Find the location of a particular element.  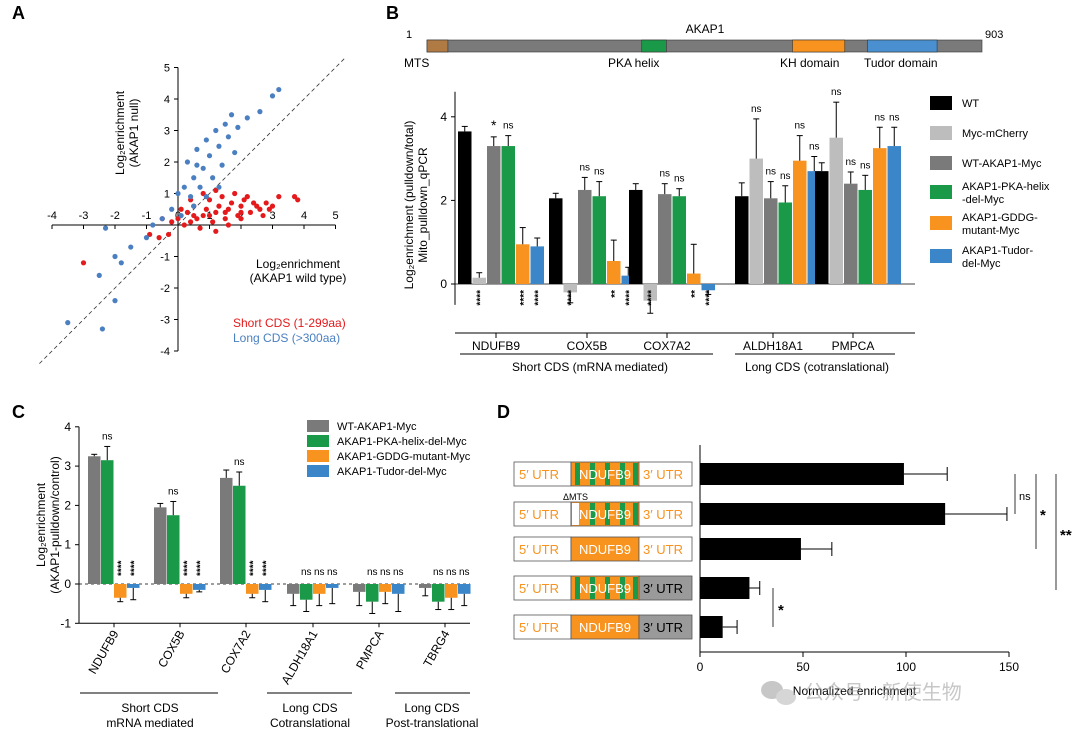

domain-map-end: 903 is located at coordinates (994, 35).